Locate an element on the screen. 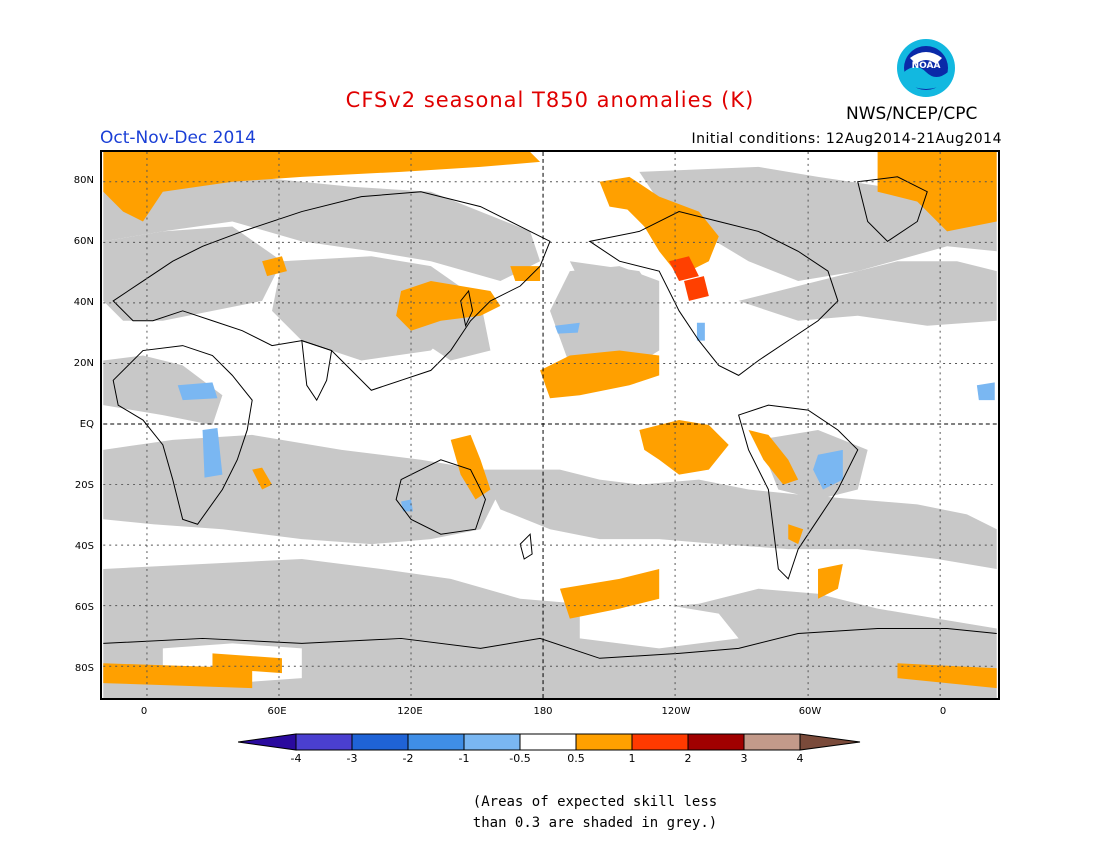  colorbar-label-4: 4 is located at coordinates (800, 758).